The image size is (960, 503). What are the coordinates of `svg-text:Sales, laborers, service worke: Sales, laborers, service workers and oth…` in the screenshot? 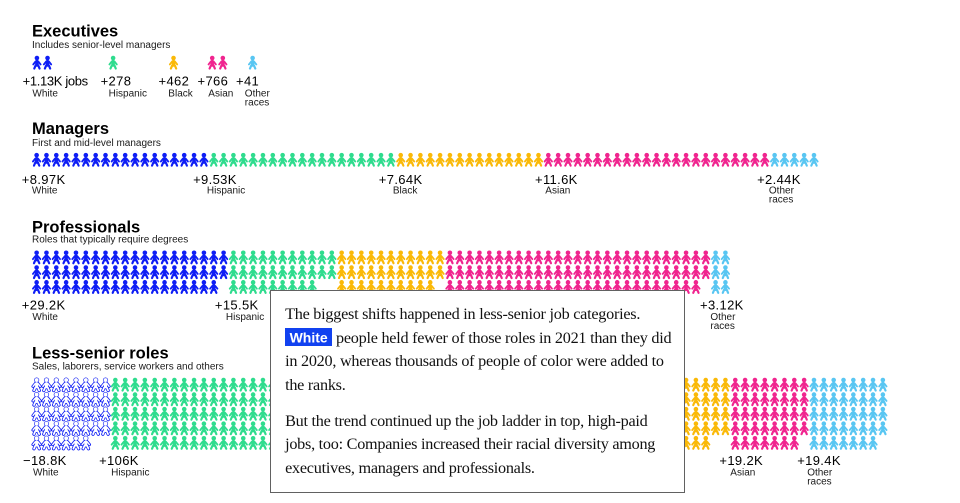 It's located at (128, 367).